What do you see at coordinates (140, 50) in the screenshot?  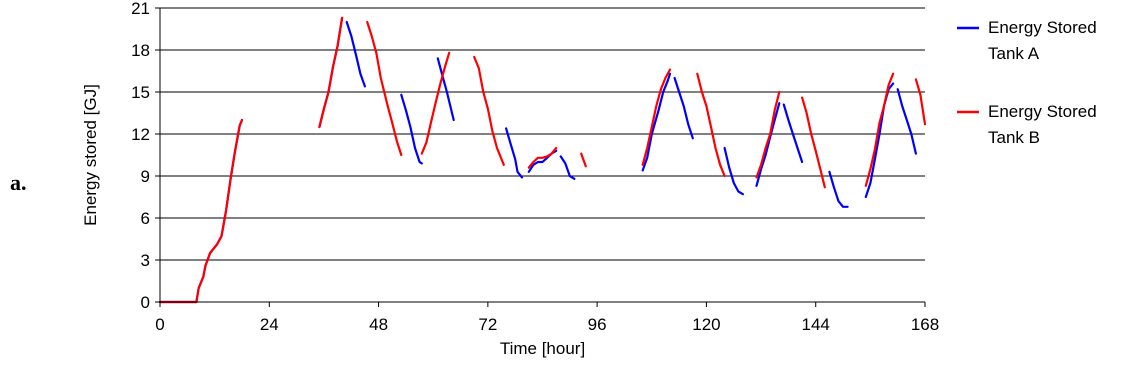 I see `y-tick-label-18: 18` at bounding box center [140, 50].